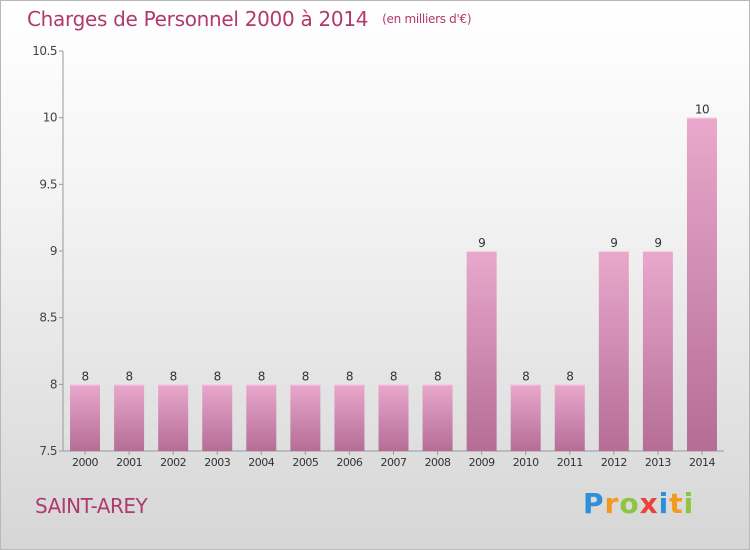 The height and width of the screenshot is (550, 750). Describe the element at coordinates (91, 506) in the screenshot. I see `town-name: SAINT-AREY` at that location.